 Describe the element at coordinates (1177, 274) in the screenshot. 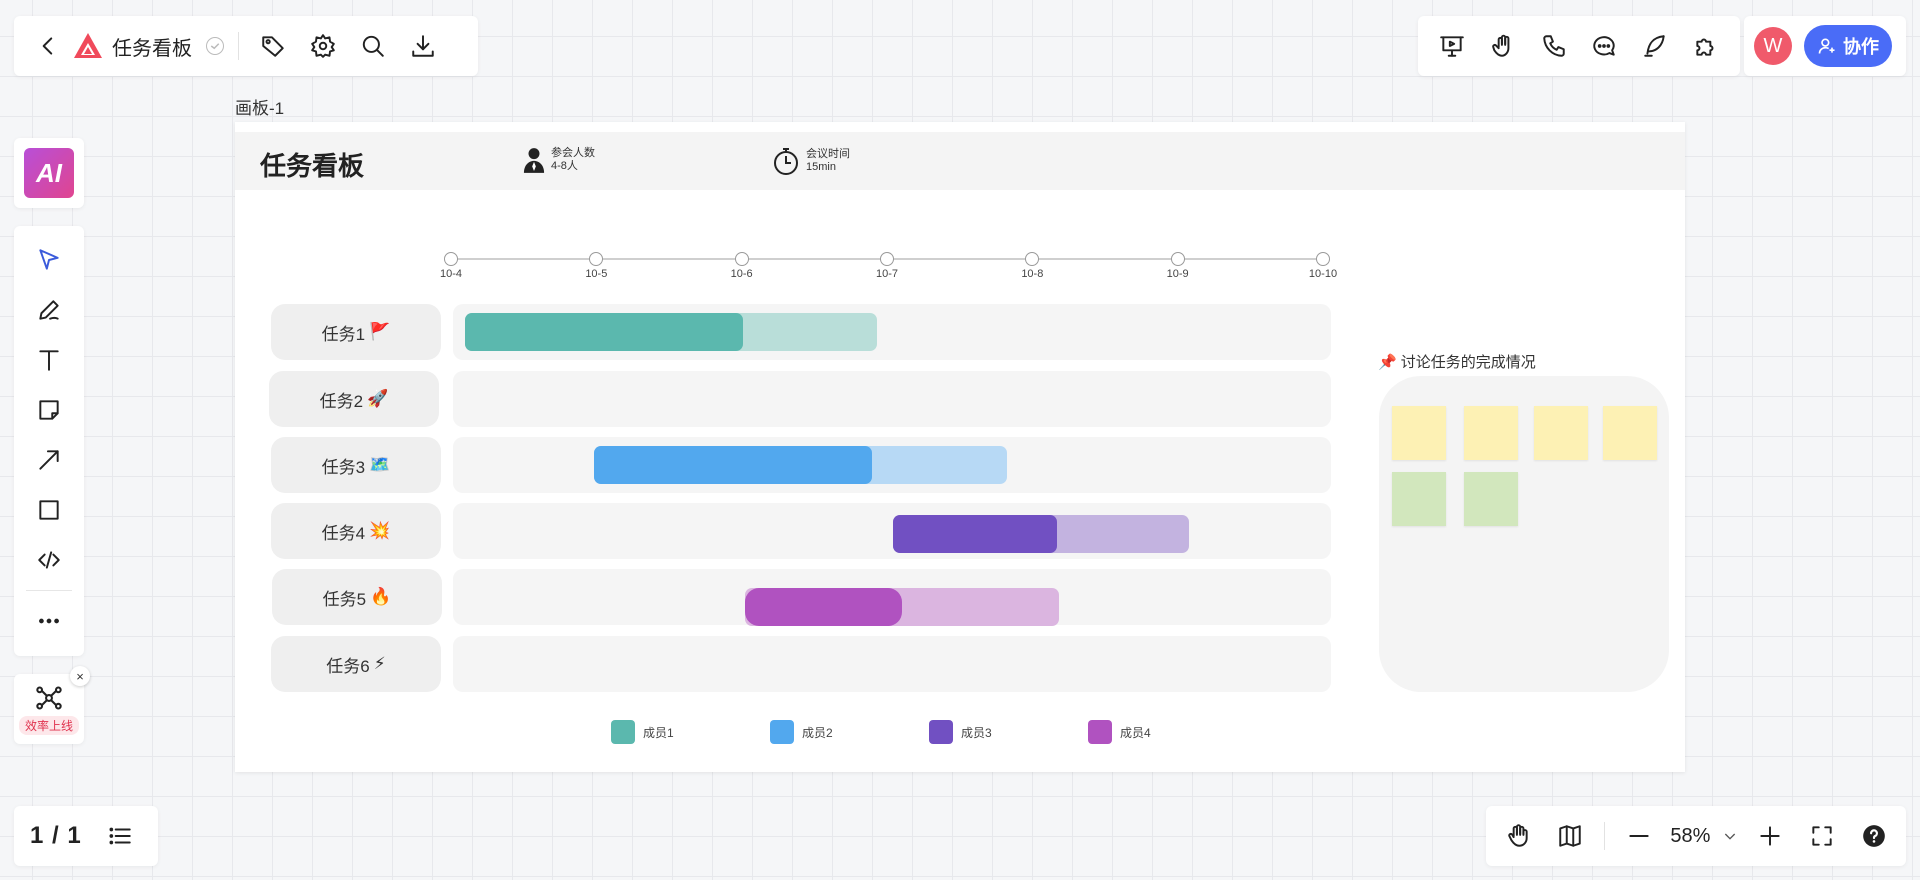

I see `timeline-tick-label: 10-9` at that location.